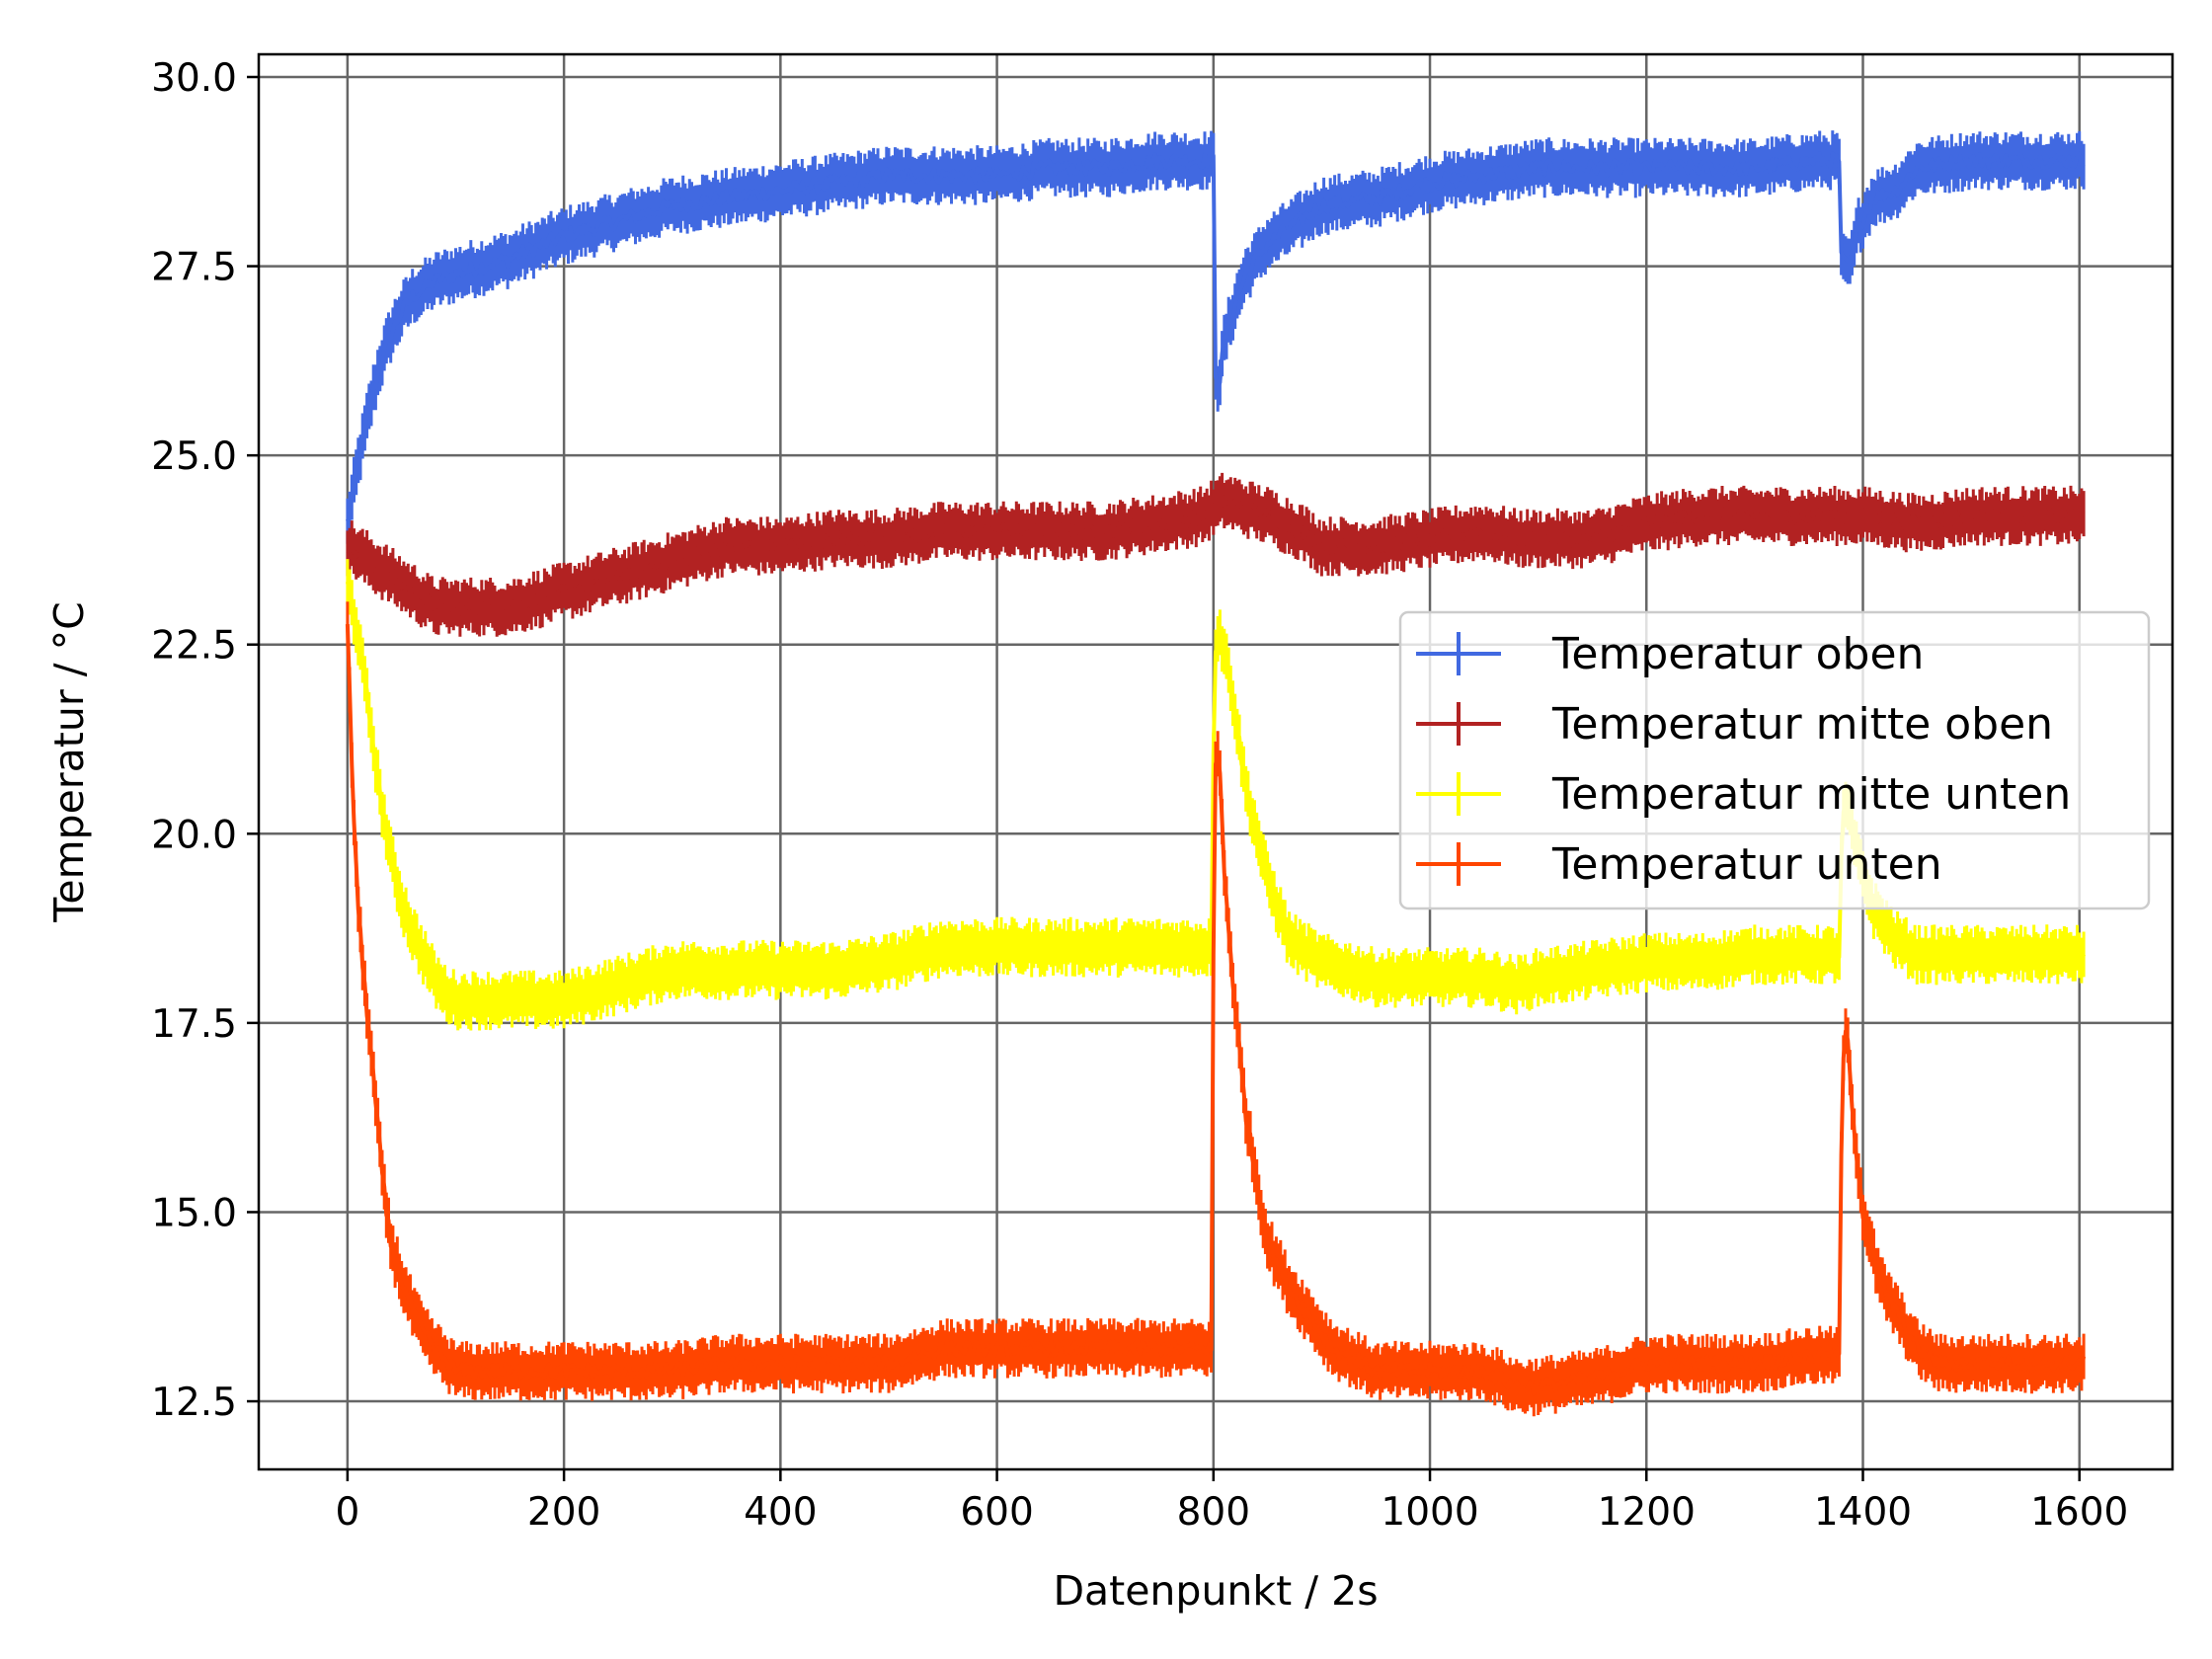 Image resolution: width=2212 pixels, height=1659 pixels. Describe the element at coordinates (1802, 725) in the screenshot. I see `legend-label: Temperatur mitte oben` at that location.